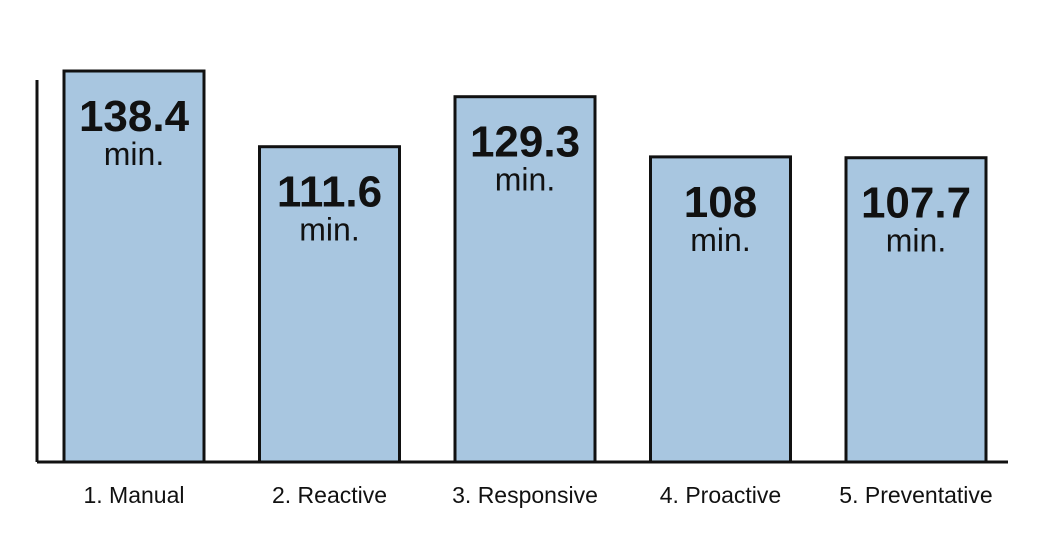  What do you see at coordinates (329, 230) in the screenshot?
I see `bar-unit-label-2: min.` at bounding box center [329, 230].